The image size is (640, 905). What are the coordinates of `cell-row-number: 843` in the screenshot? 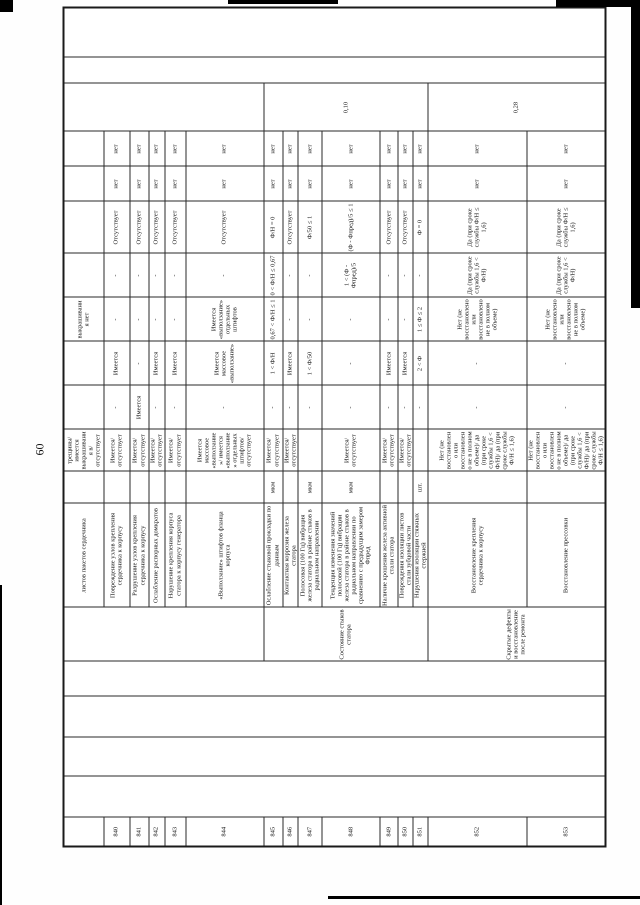 It's located at (174, 831).